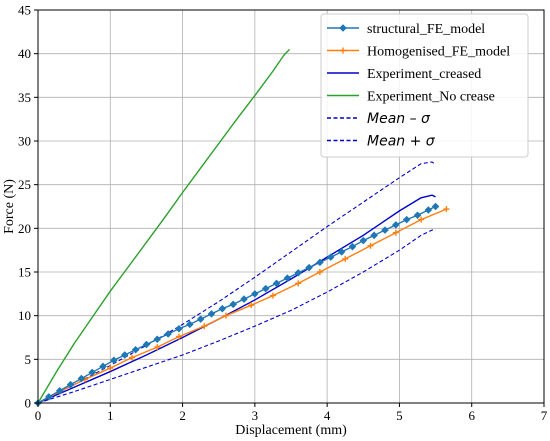  What do you see at coordinates (38, 415) in the screenshot?
I see `x-tick-label: 0` at bounding box center [38, 415].